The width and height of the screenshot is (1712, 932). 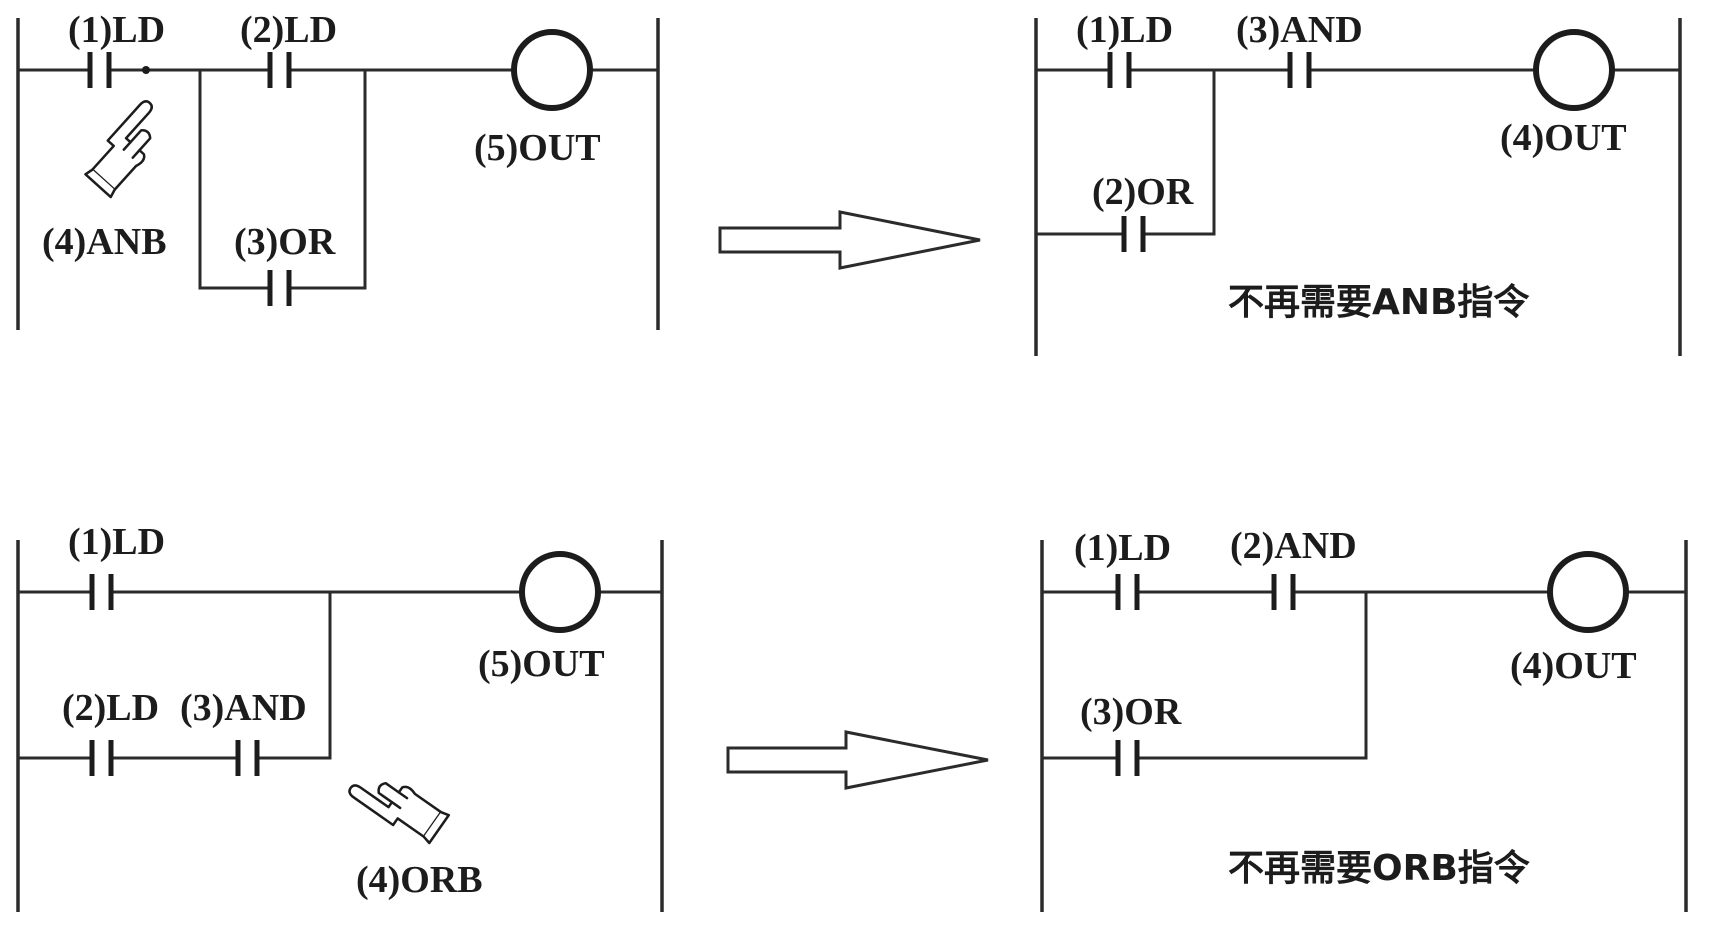 I want to click on junction-dot, so click(x=146, y=70).